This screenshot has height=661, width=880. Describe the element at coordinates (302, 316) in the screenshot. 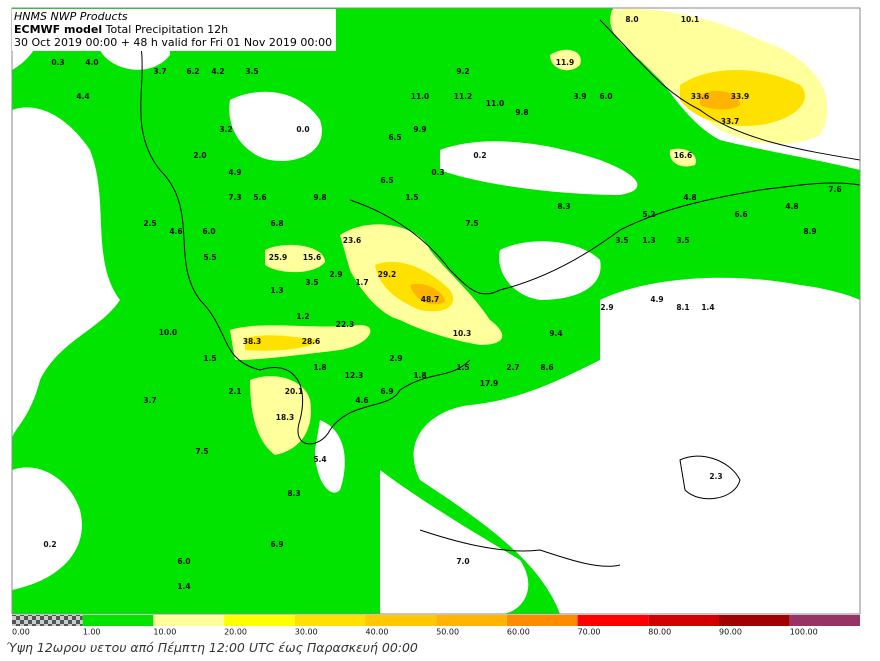

I see `precip-value: 1.2` at that location.